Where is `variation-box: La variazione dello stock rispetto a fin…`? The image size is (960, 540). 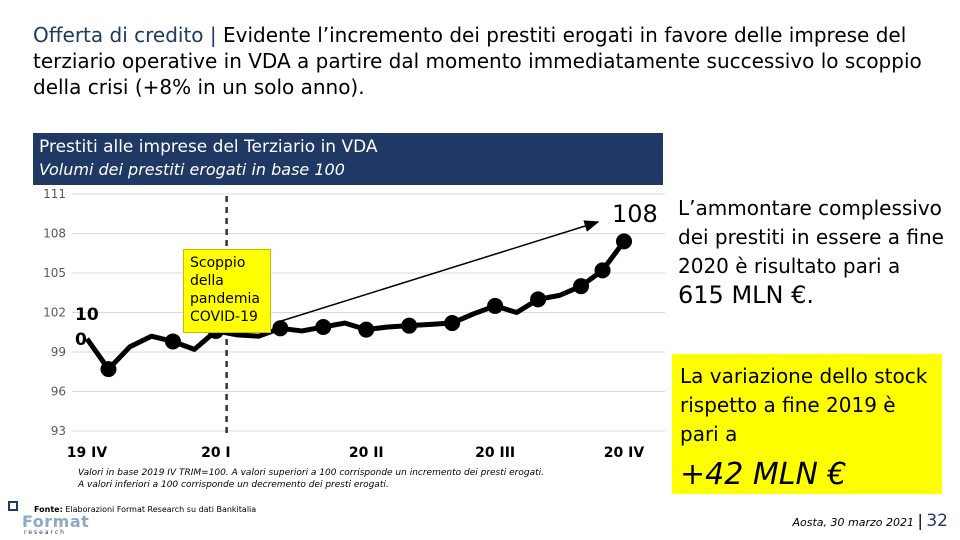
variation-box: La variazione dello stock rispetto a fin… is located at coordinates (807, 424).